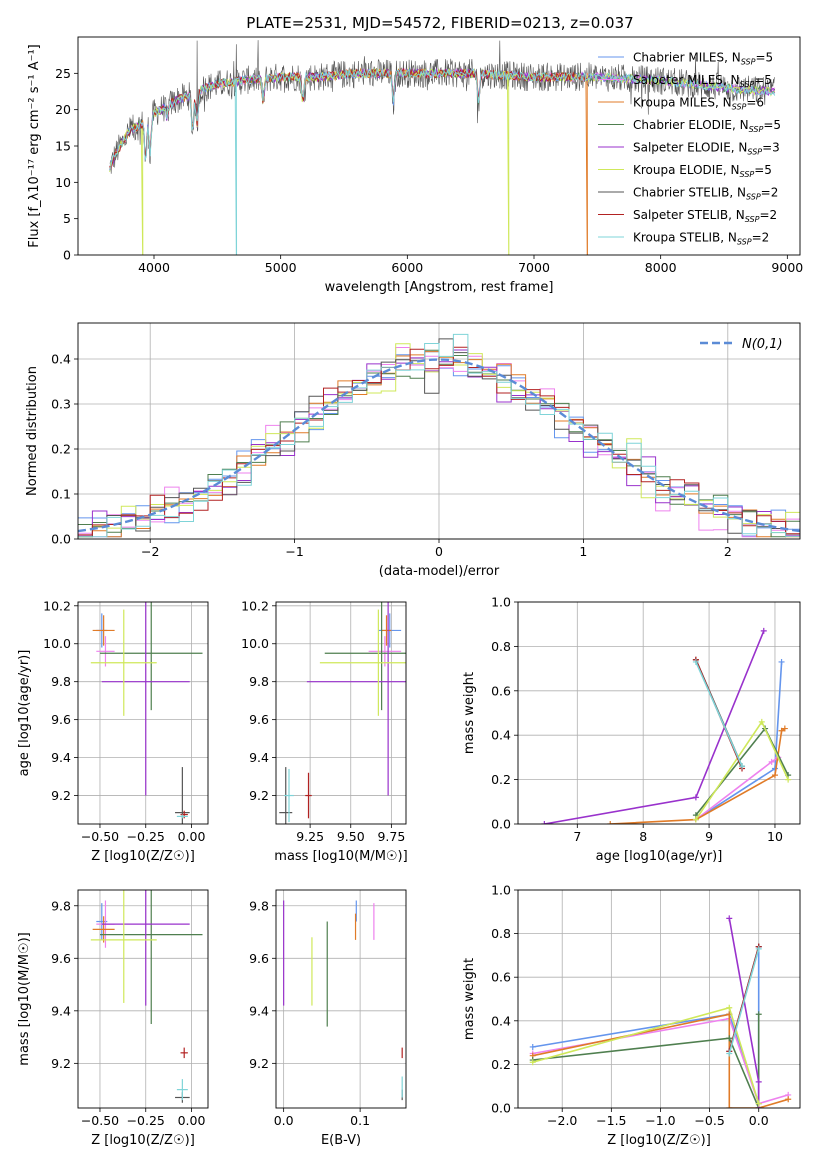  Describe the element at coordinates (24, 713) in the screenshot. I see `y-axis-label: age [log10(age/yr)]` at that location.